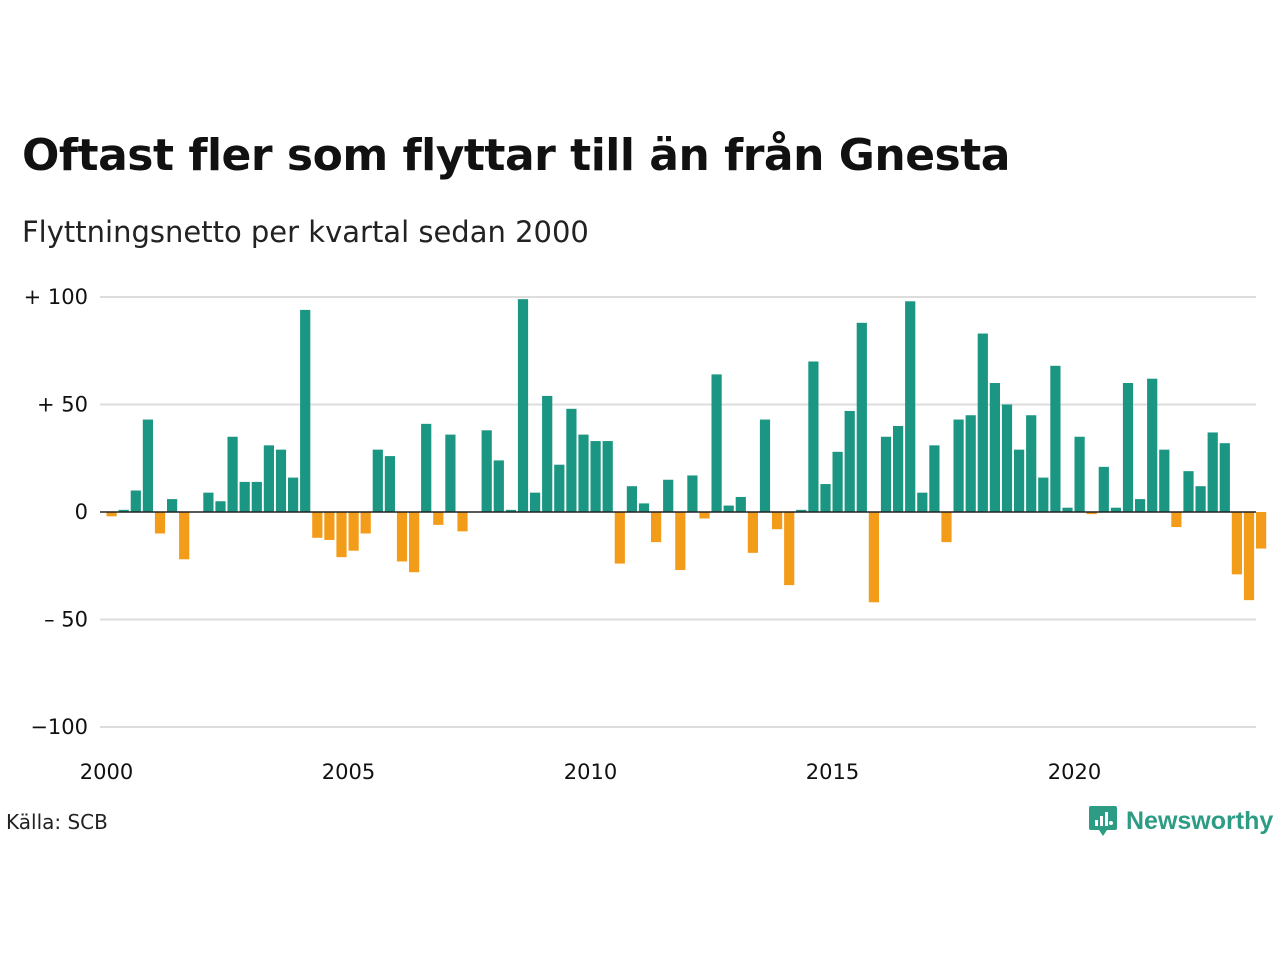  What do you see at coordinates (57, 822) in the screenshot?
I see `source-note: Källa: SCB` at bounding box center [57, 822].